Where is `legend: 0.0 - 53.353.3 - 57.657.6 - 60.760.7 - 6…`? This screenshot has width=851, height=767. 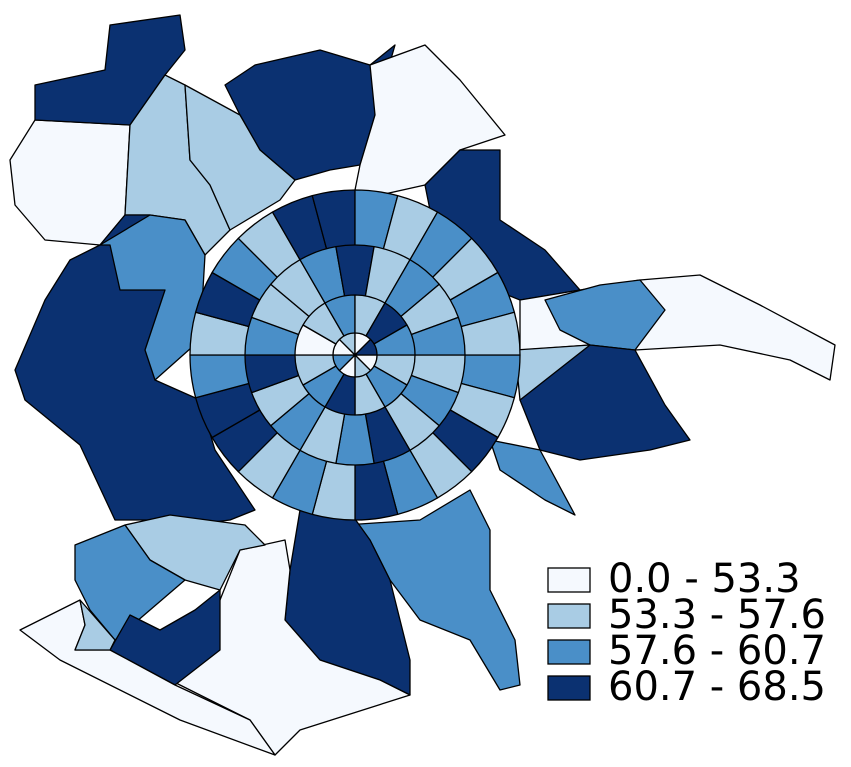 legend: 0.0 - 53.353.3 - 57.657.6 - 60.760.7 - 6… is located at coordinates (686, 633).